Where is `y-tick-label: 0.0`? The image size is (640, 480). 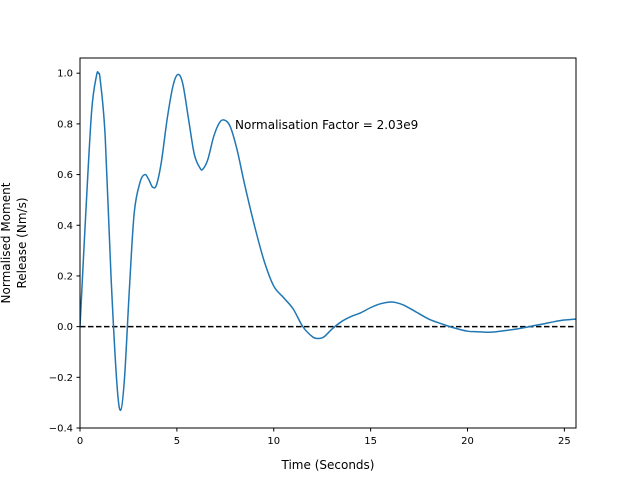
y-tick-label: 0.0 is located at coordinates (65, 327).